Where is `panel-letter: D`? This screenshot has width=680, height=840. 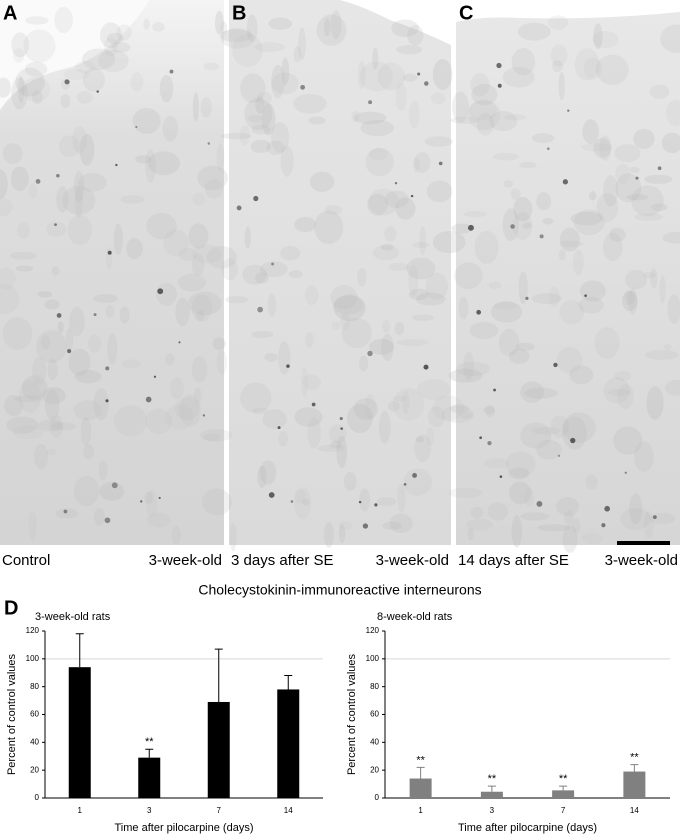 panel-letter: D is located at coordinates (11, 608).